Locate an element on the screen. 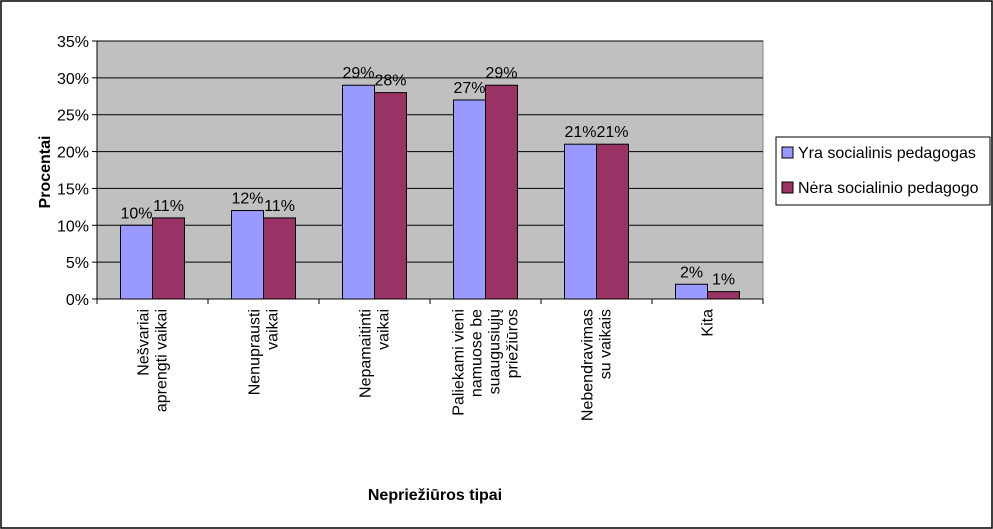  y-tick-label: 25% is located at coordinates (73, 116).